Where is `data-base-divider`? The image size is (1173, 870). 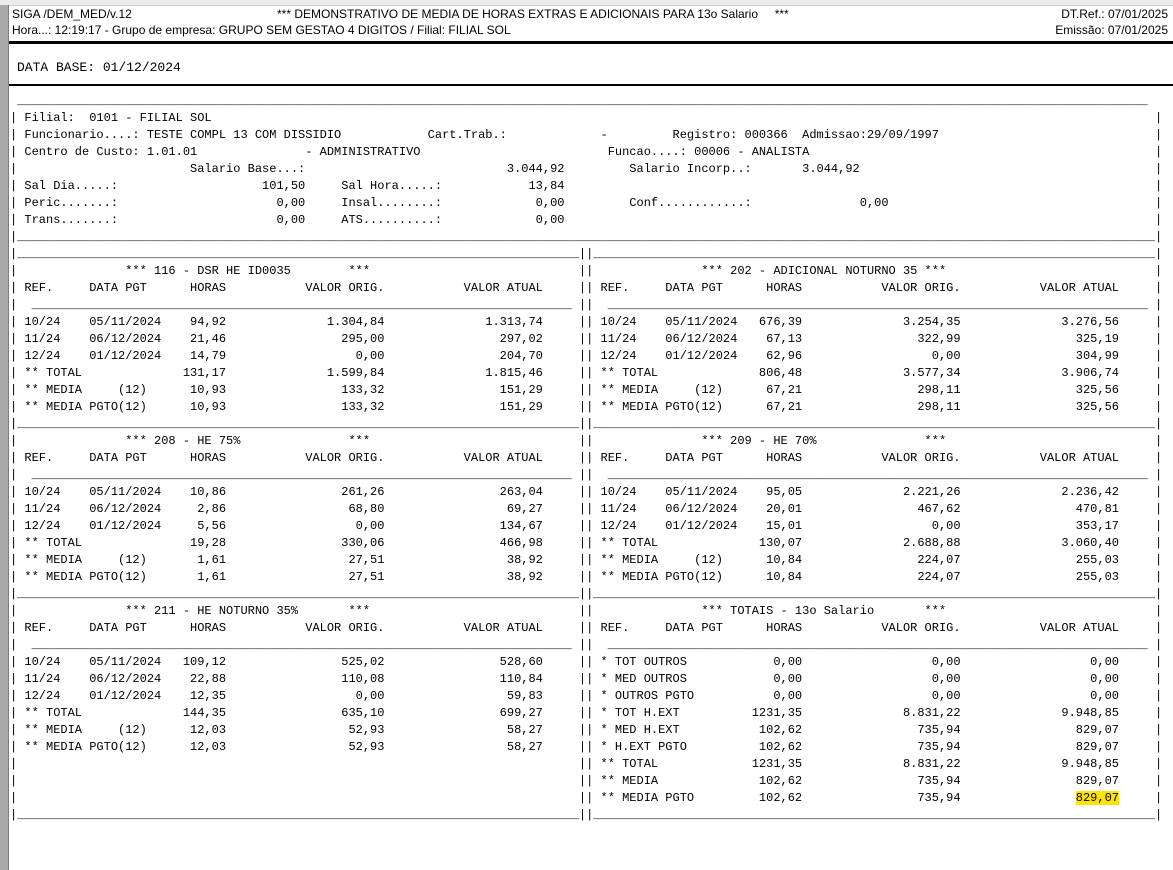
data-base-divider is located at coordinates (591, 85).